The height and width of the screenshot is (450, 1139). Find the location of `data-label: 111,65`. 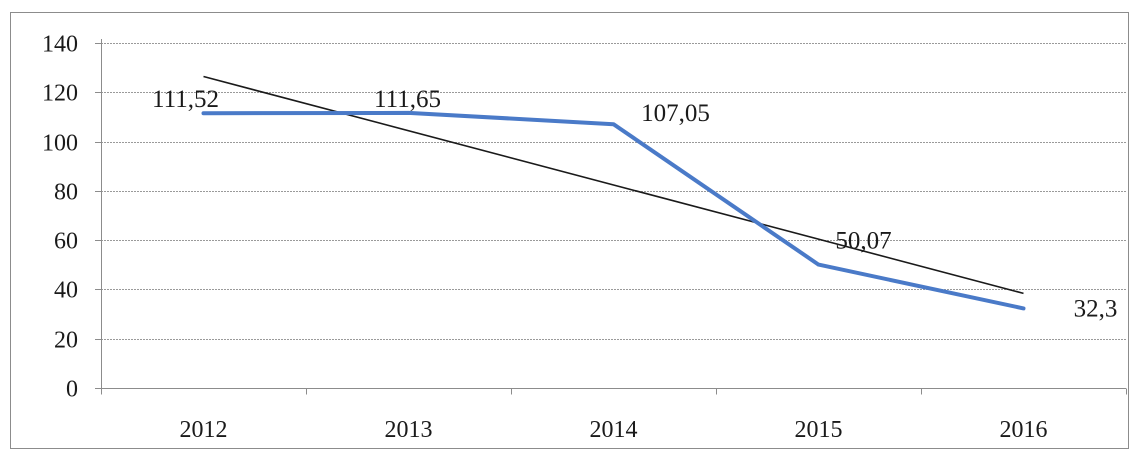

data-label: 111,65 is located at coordinates (407, 99).